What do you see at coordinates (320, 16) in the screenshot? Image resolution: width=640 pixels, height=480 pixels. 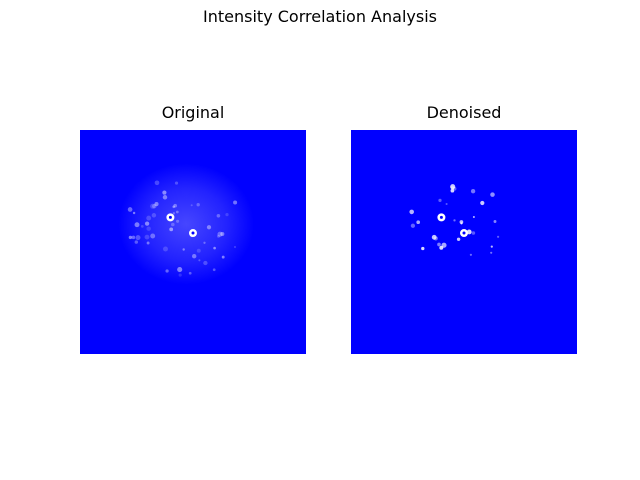 I see `figure-title: Intensity Correlation Analysis` at bounding box center [320, 16].